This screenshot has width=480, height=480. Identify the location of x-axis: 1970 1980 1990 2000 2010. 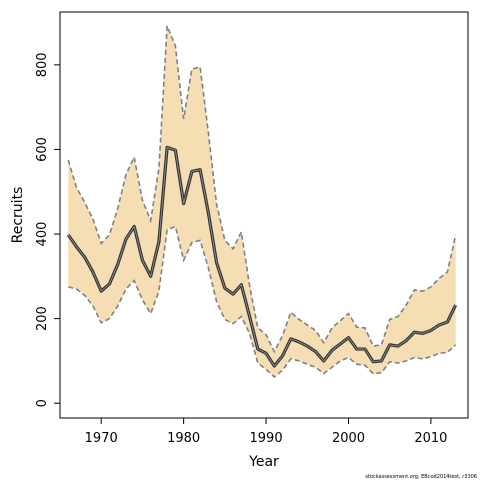
(266, 431).